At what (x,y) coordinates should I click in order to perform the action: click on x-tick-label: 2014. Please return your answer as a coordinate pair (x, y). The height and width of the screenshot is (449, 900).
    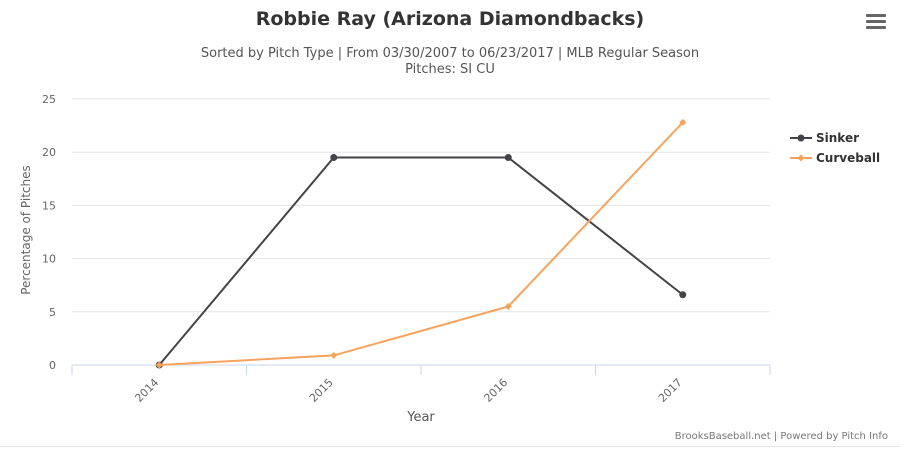
    Looking at the image, I should click on (146, 390).